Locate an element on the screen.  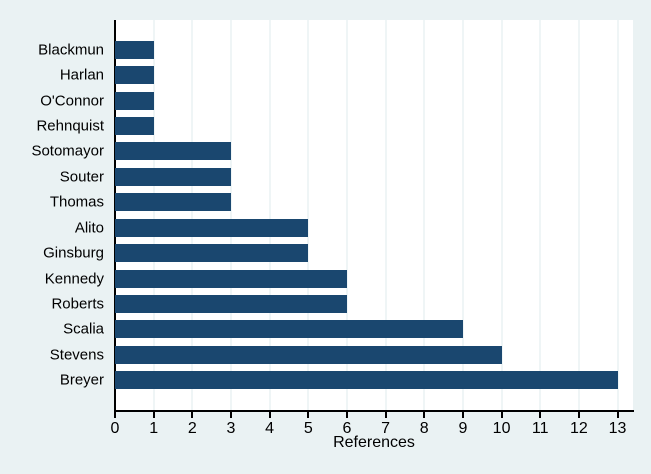
x-tick-label: 10 is located at coordinates (501, 428).